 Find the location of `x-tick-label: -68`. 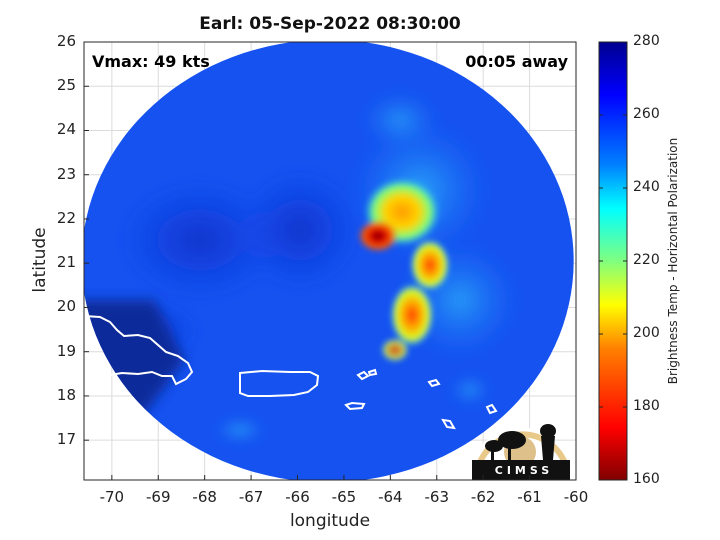

x-tick-label: -68 is located at coordinates (204, 497).